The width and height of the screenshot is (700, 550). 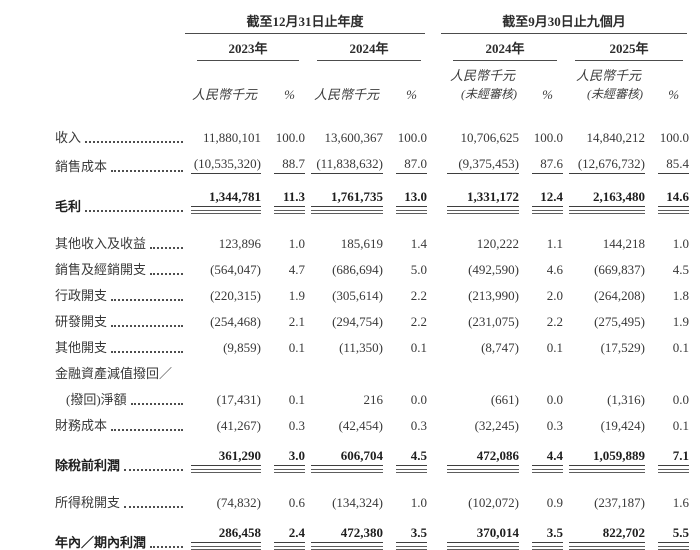 What do you see at coordinates (223, 530) in the screenshot?
I see `amount-cell: 286,458` at bounding box center [223, 530].